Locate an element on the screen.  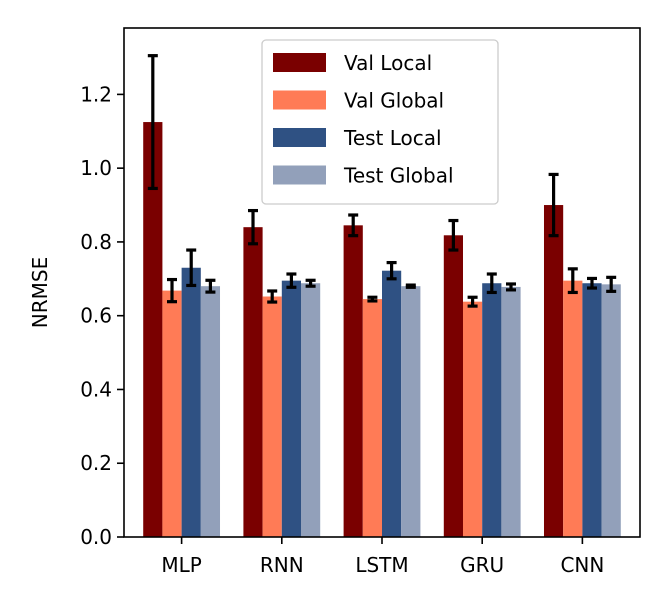
x-tick-label: MLP is located at coordinates (181, 565).